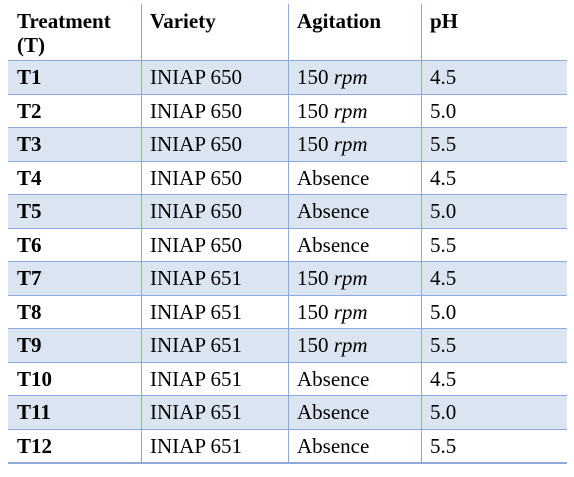 The width and height of the screenshot is (574, 477). I want to click on table-row: T2 INIAP 650 150 rpm 5.0, so click(287, 110).